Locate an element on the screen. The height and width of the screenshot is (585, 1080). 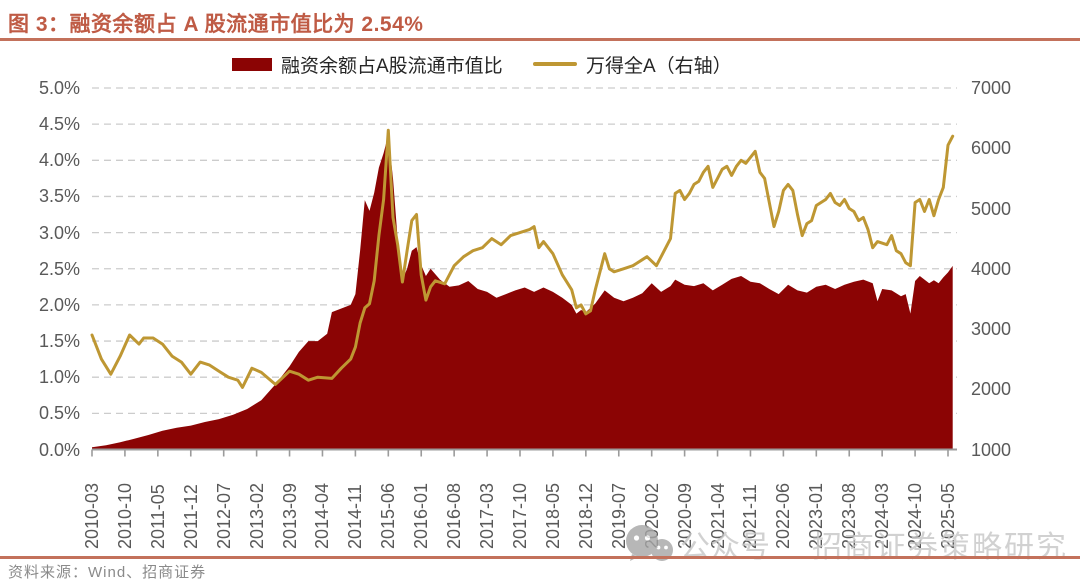
left-axis-label: 2.5% is located at coordinates (59, 268).